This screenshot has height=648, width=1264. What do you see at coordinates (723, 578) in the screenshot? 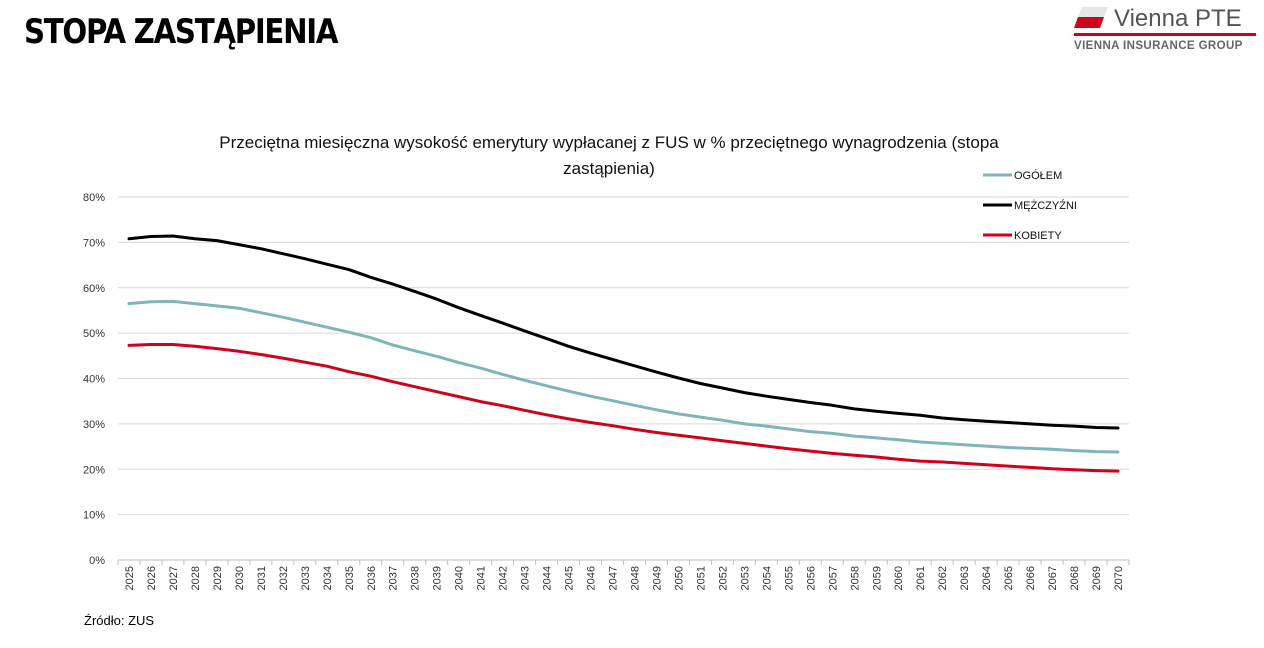
I see `x-tick-label: 2052` at bounding box center [723, 578].